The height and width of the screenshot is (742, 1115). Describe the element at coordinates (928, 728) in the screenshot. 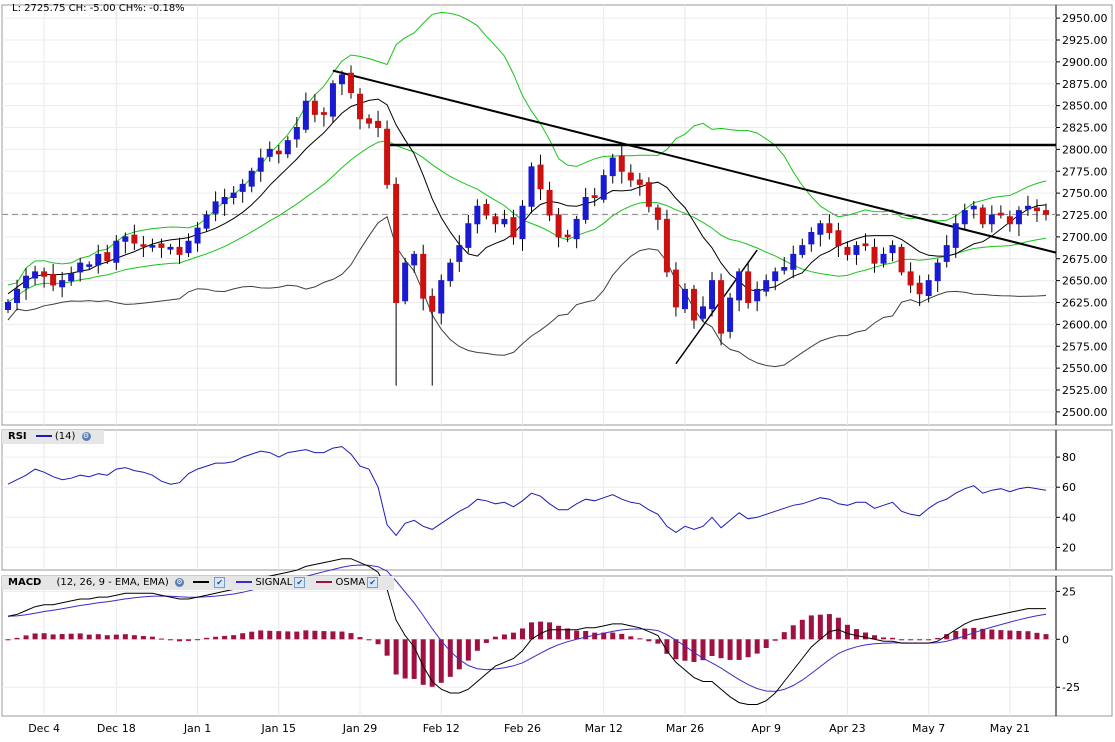

I see `x-tick-label: May 7` at that location.